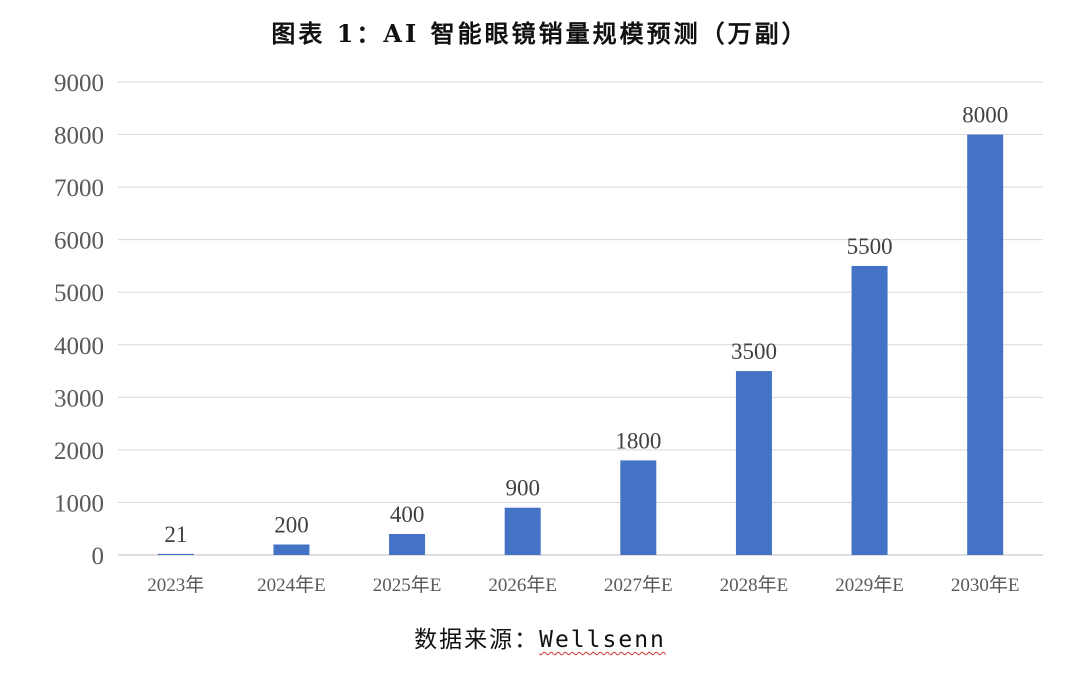 The height and width of the screenshot is (682, 1080). I want to click on data-label: 8000, so click(985, 115).